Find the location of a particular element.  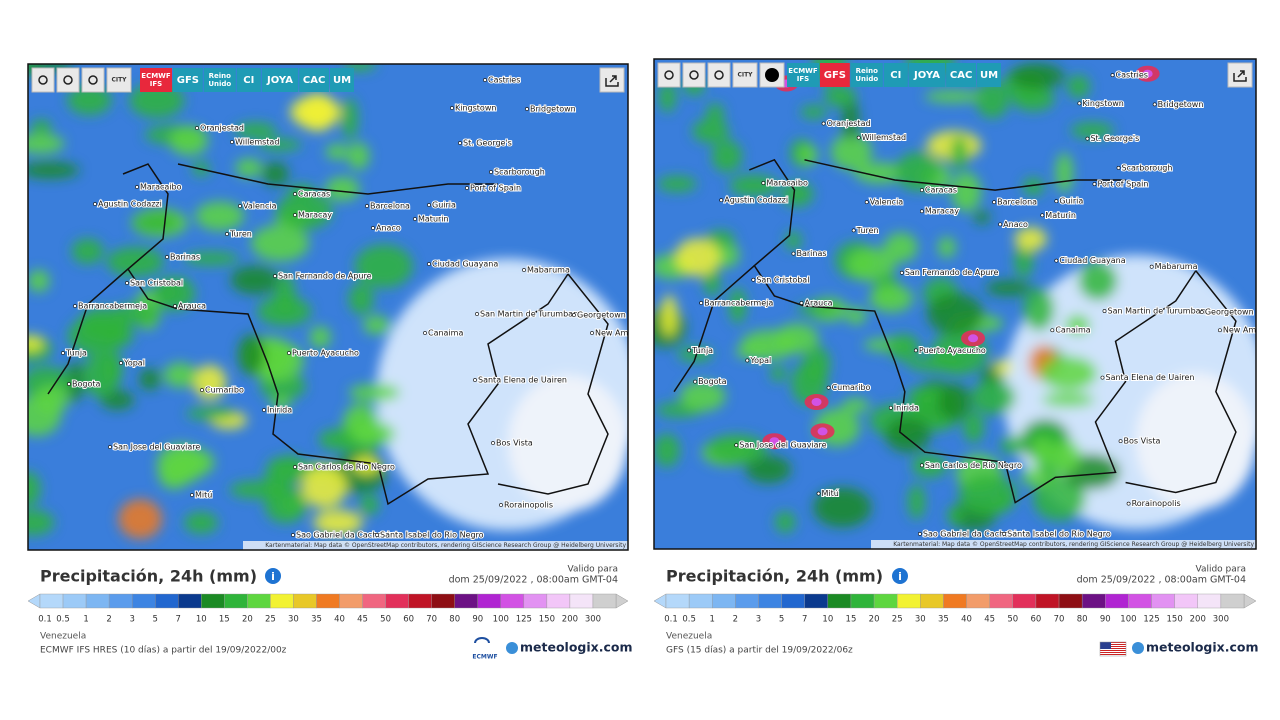

city-label: New Amsterdam is located at coordinates (1251, 330).